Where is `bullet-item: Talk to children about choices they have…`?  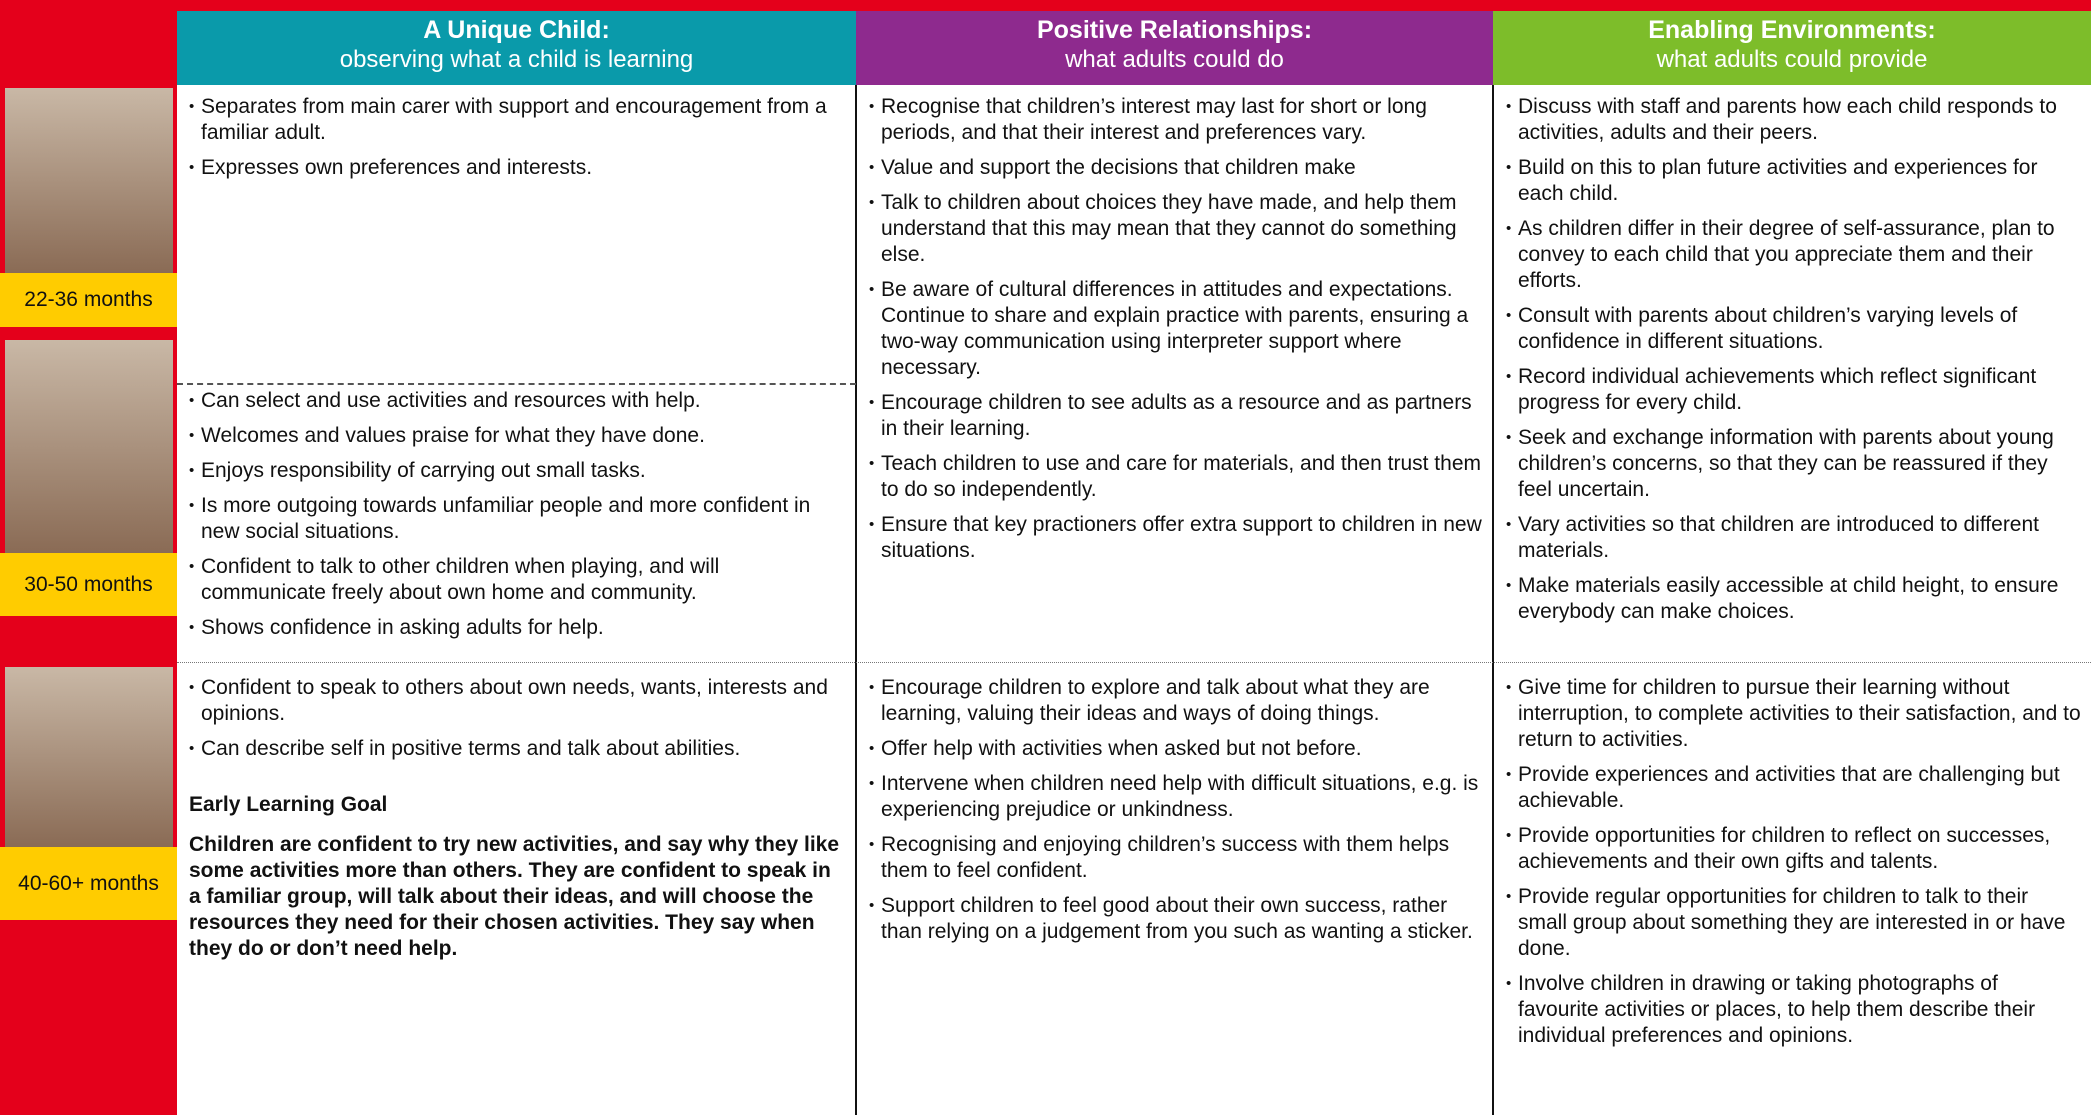 bullet-item: Talk to children about choices they have… is located at coordinates (1176, 229).